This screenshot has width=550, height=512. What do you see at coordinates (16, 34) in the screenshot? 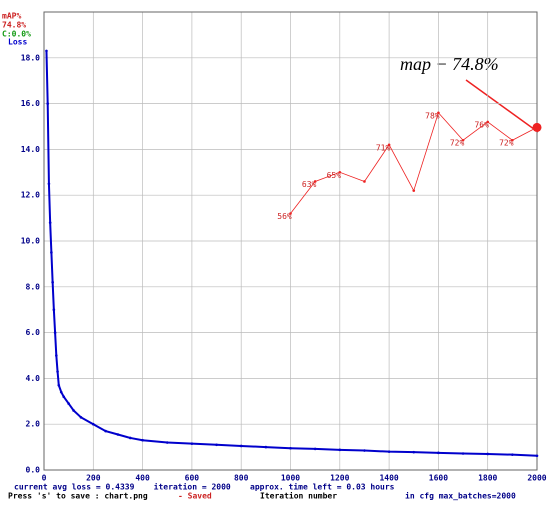
I see `legend-c: C:0.0%` at bounding box center [16, 34].